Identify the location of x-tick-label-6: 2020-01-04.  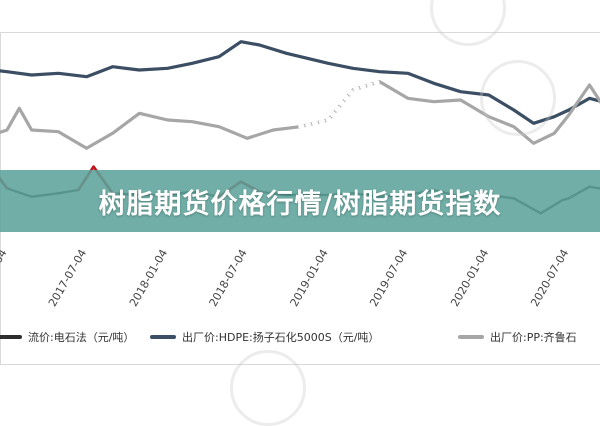
(469, 278).